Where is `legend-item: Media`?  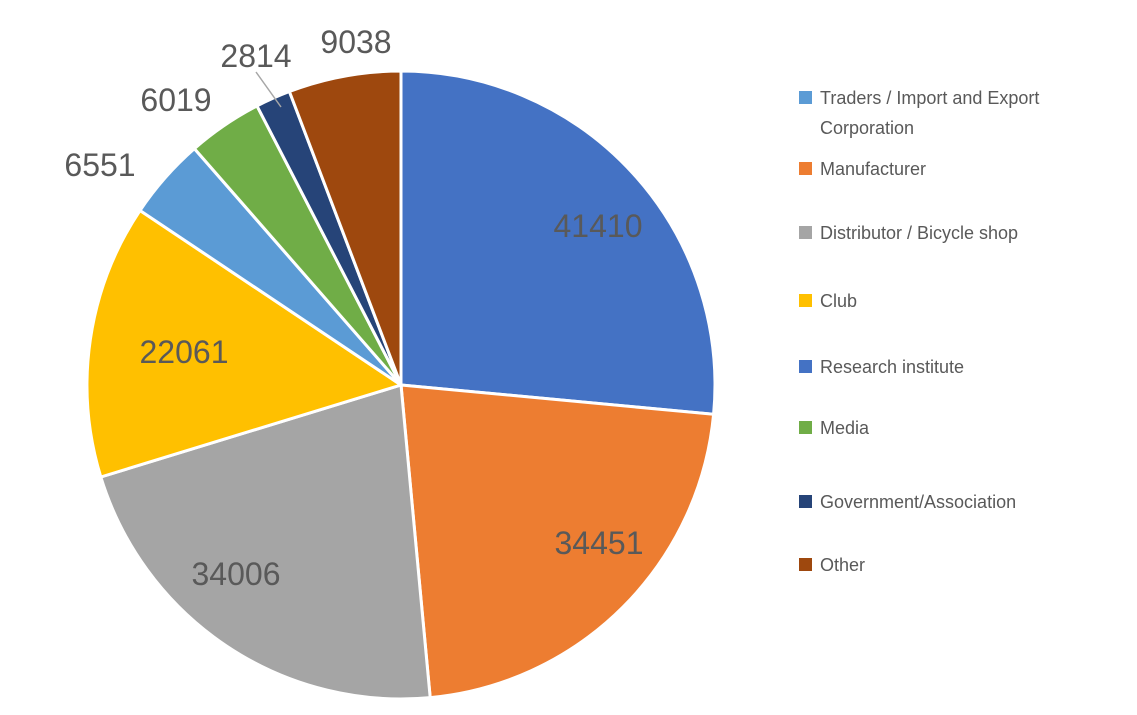 legend-item: Media is located at coordinates (834, 428).